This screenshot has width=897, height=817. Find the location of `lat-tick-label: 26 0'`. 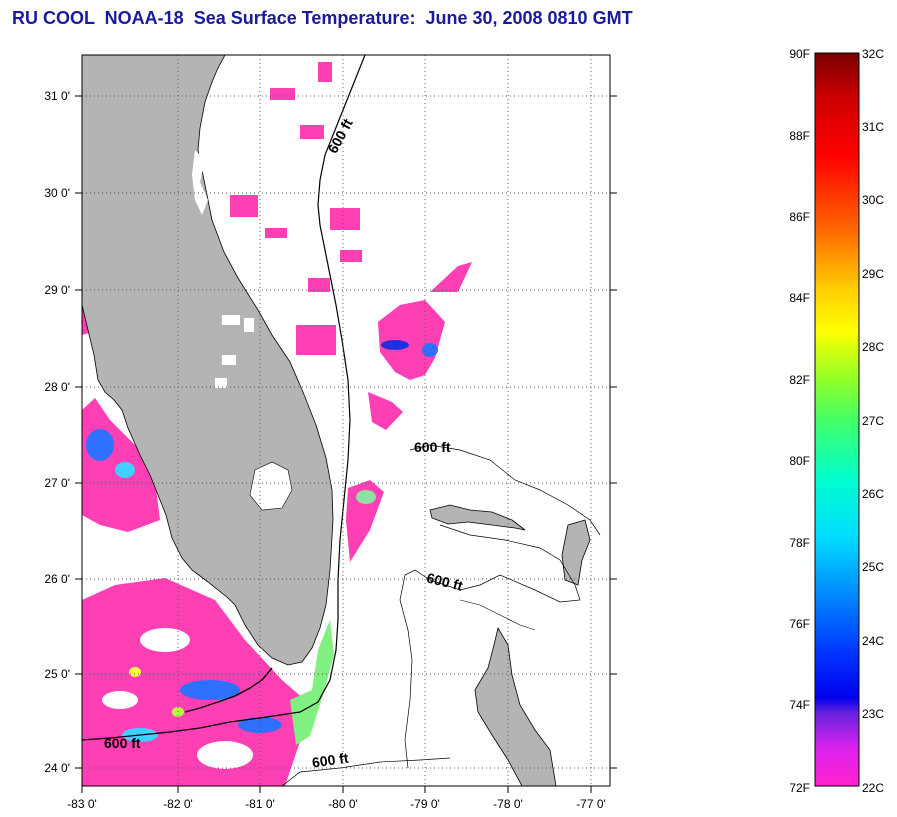

lat-tick-label: 26 0' is located at coordinates (57, 579).